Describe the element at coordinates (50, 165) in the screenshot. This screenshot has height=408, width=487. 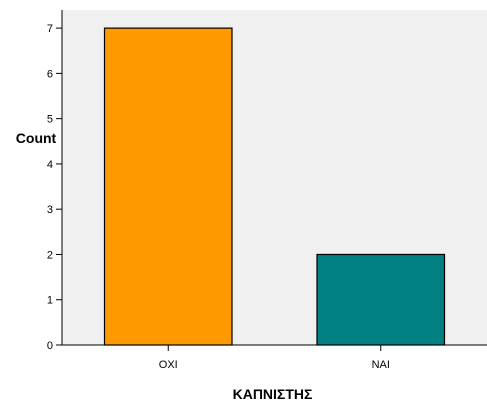
I see `y-tick-label: 4` at that location.